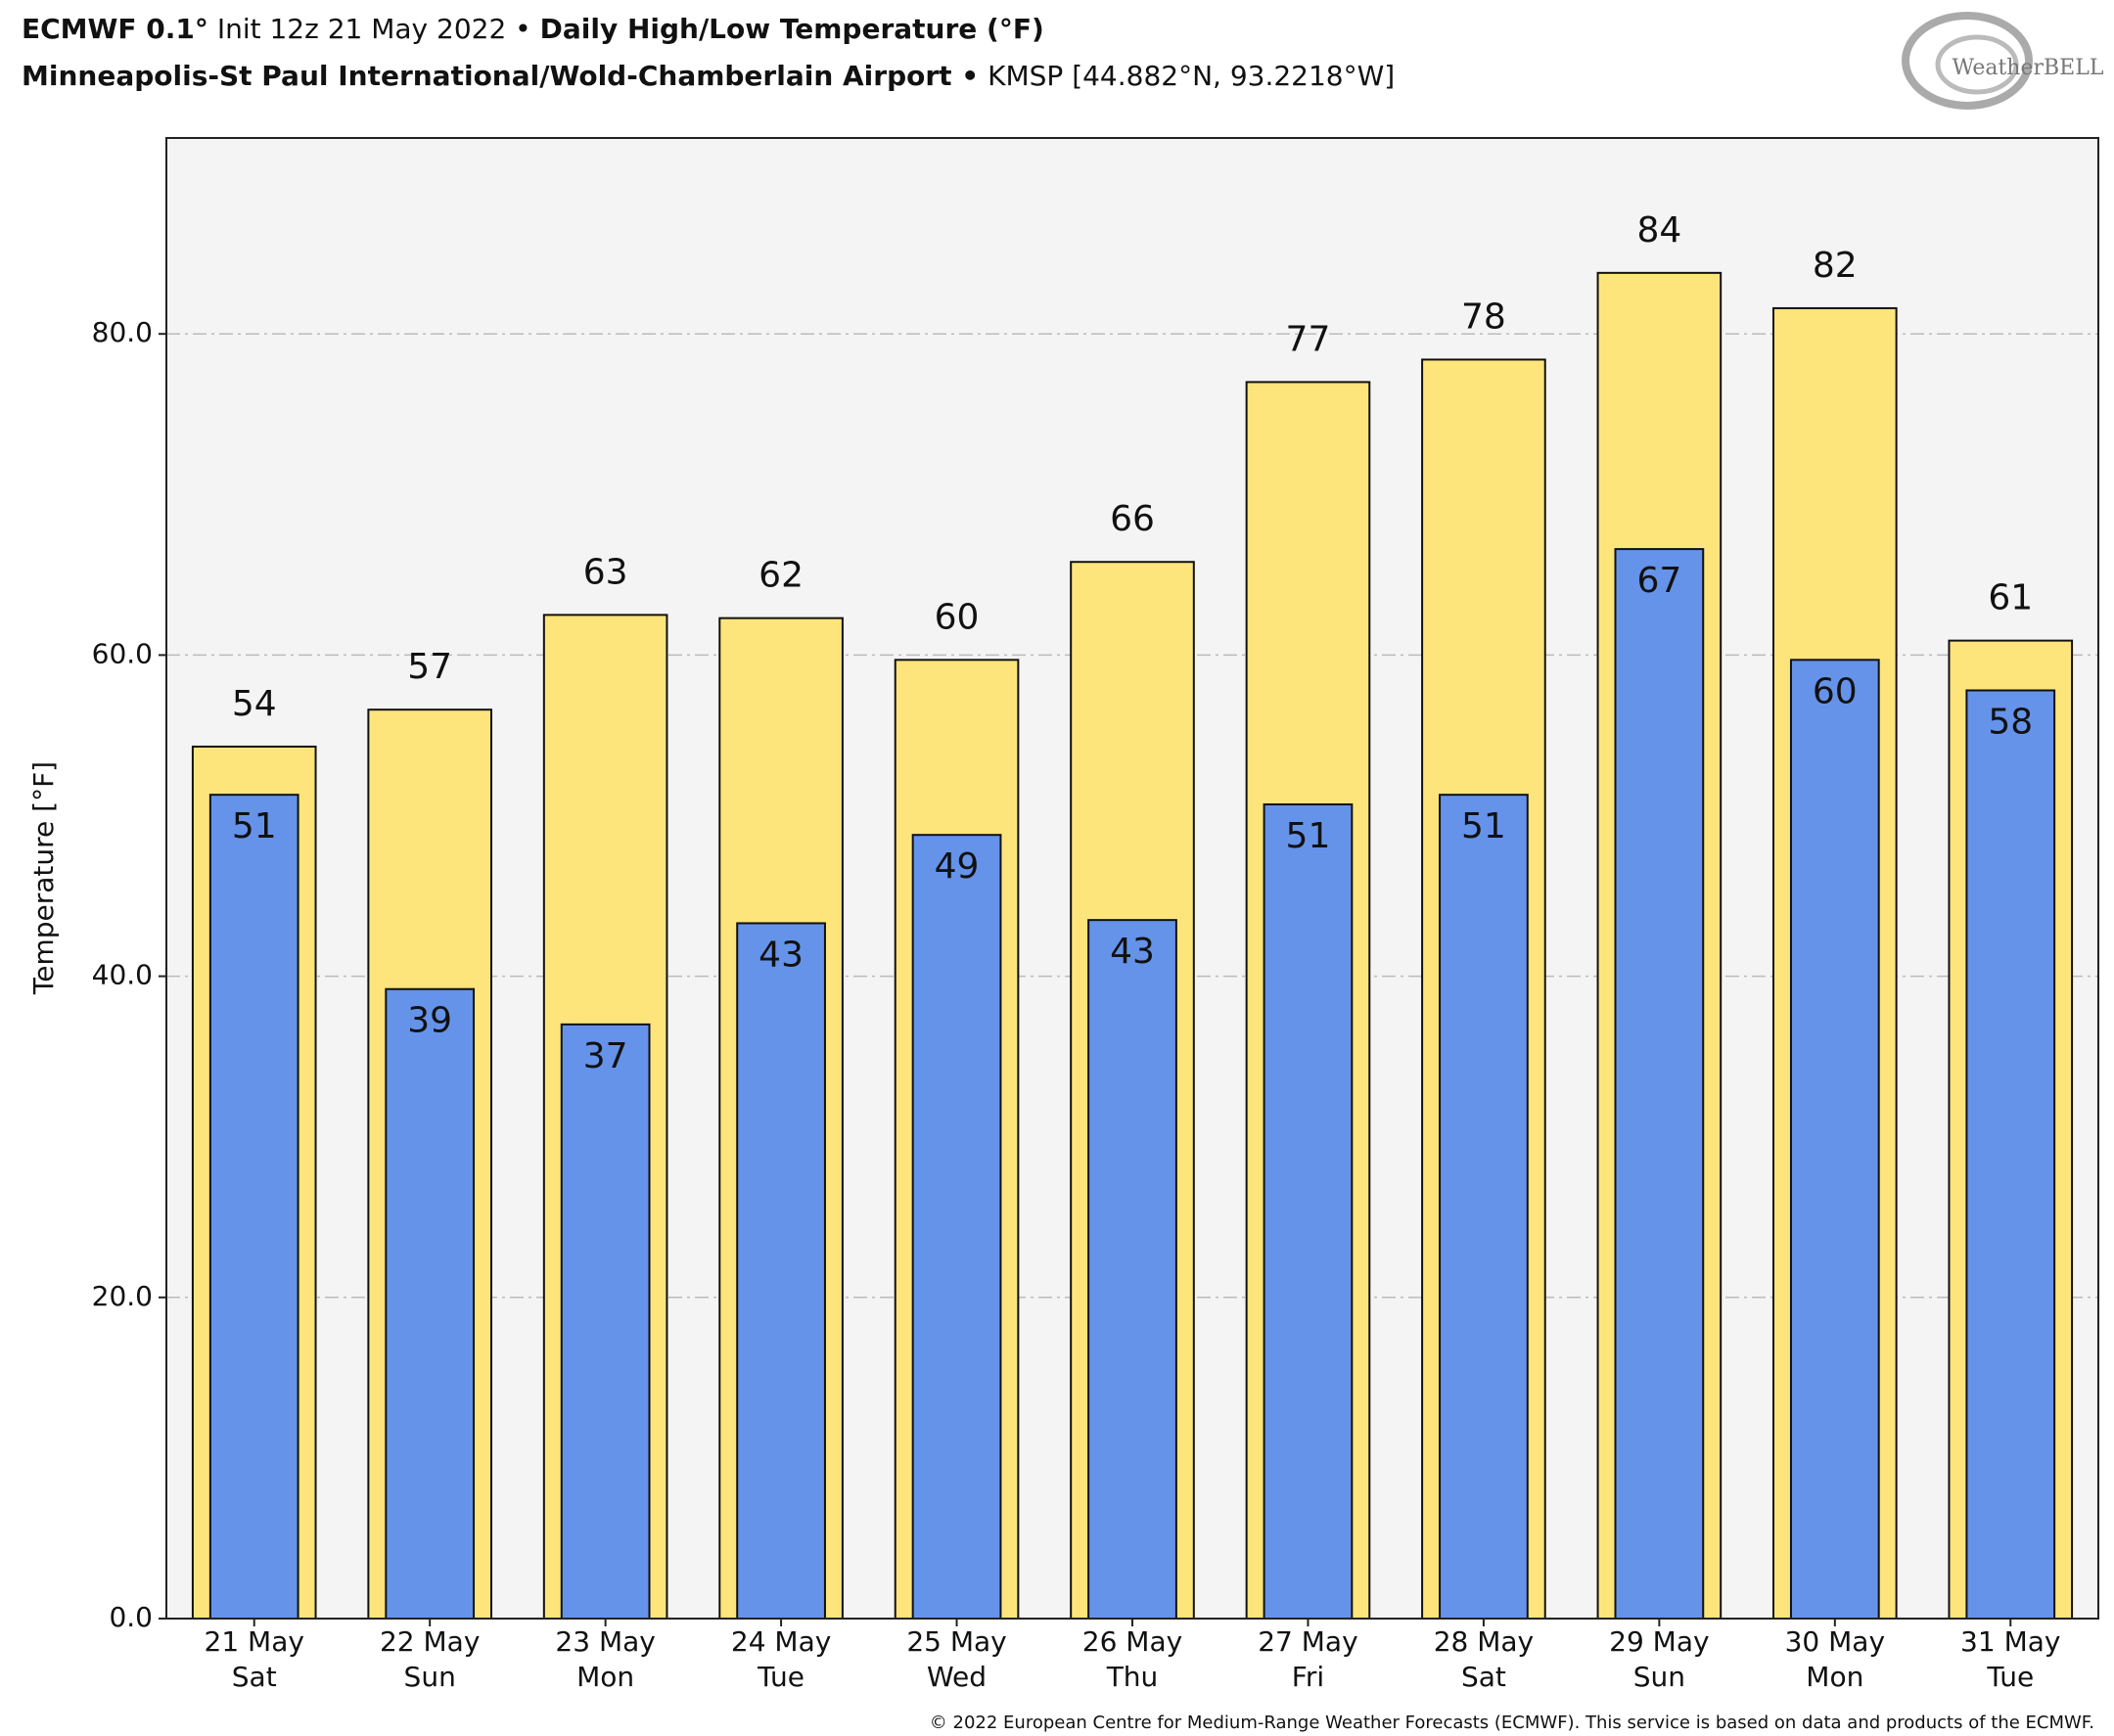 This screenshot has height=1736, width=2114. Describe the element at coordinates (123, 975) in the screenshot. I see `y-tick-label: 40.0` at that location.